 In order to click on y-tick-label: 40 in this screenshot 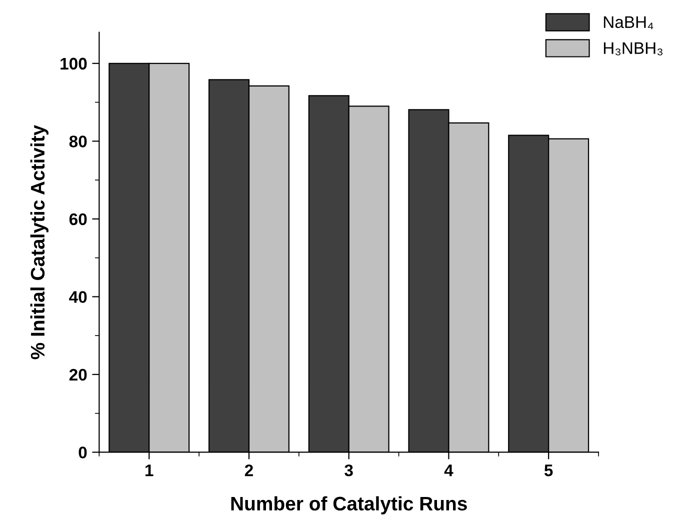, I will do `click(78, 297)`.